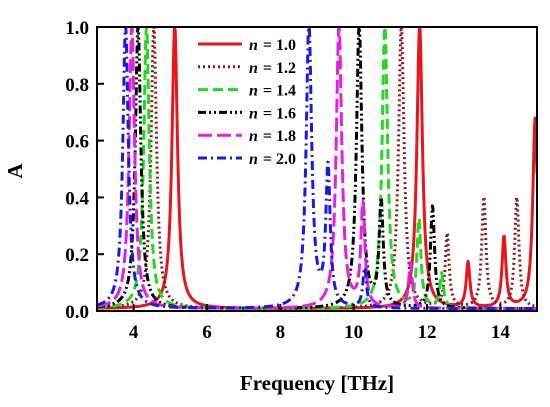 The width and height of the screenshot is (550, 407). I want to click on legend-value: = 1.8, so click(279, 136).